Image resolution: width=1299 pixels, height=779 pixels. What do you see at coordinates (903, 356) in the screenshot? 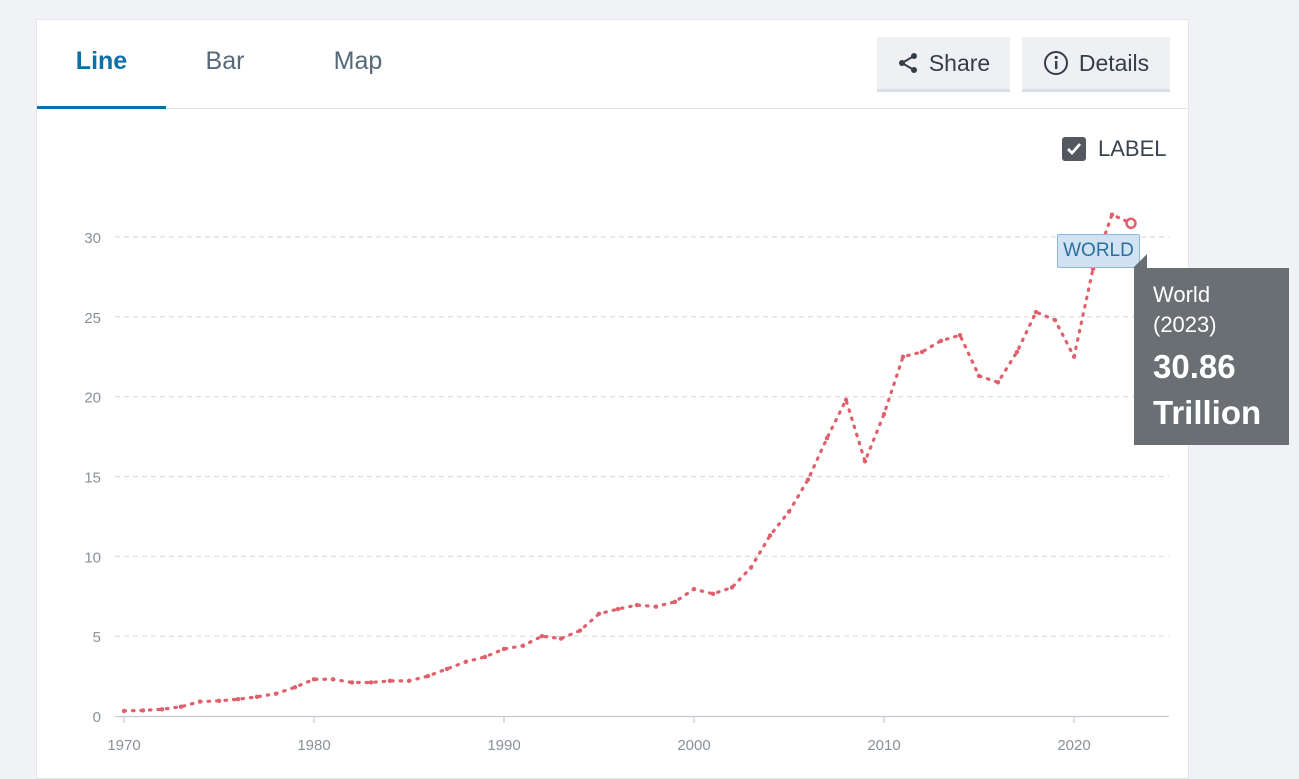
I see `data-point-2011` at bounding box center [903, 356].